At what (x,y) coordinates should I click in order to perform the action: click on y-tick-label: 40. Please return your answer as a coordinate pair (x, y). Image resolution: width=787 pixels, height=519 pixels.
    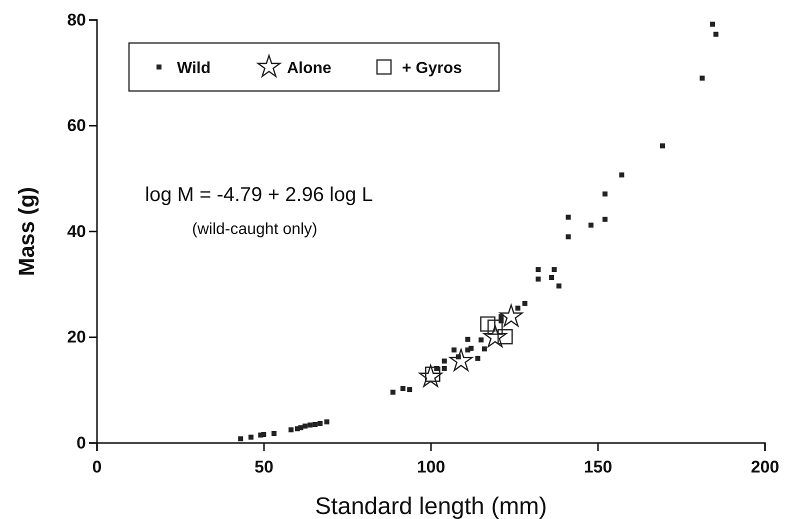
    Looking at the image, I should click on (76, 231).